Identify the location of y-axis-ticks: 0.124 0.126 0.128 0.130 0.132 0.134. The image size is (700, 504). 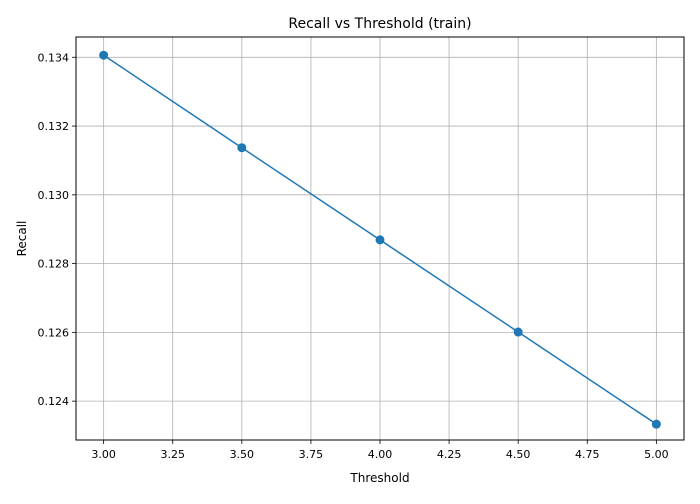
(57, 229).